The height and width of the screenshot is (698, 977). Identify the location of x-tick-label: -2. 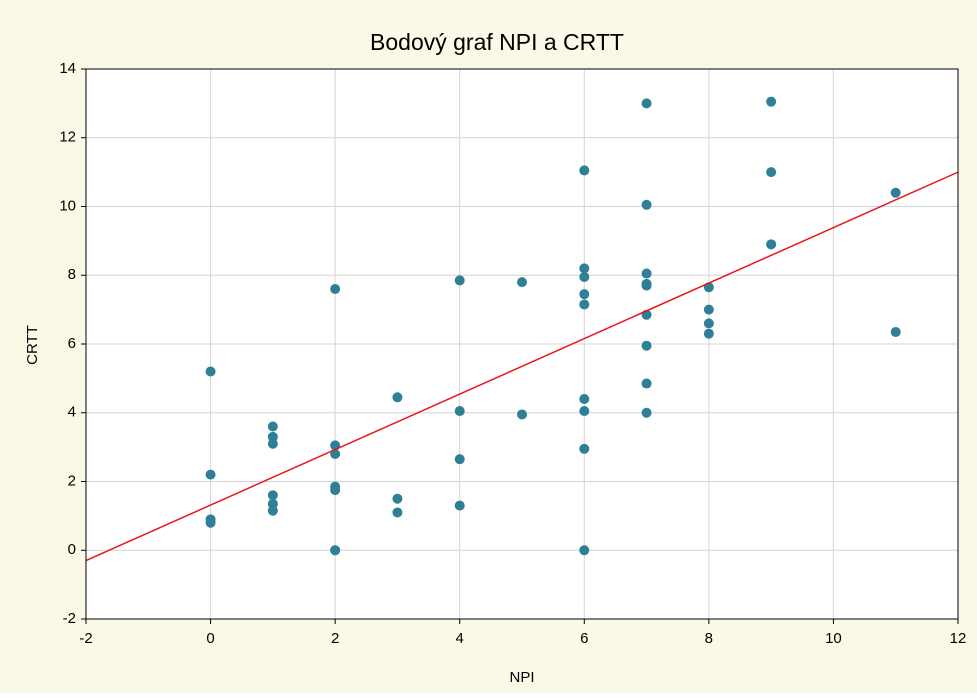
(85, 638).